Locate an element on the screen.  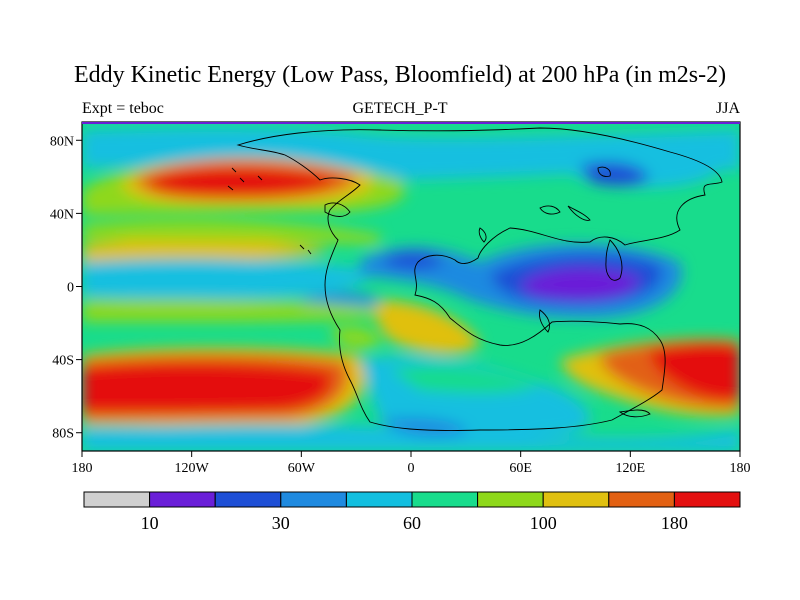
season-label: JJA is located at coordinates (727, 108).